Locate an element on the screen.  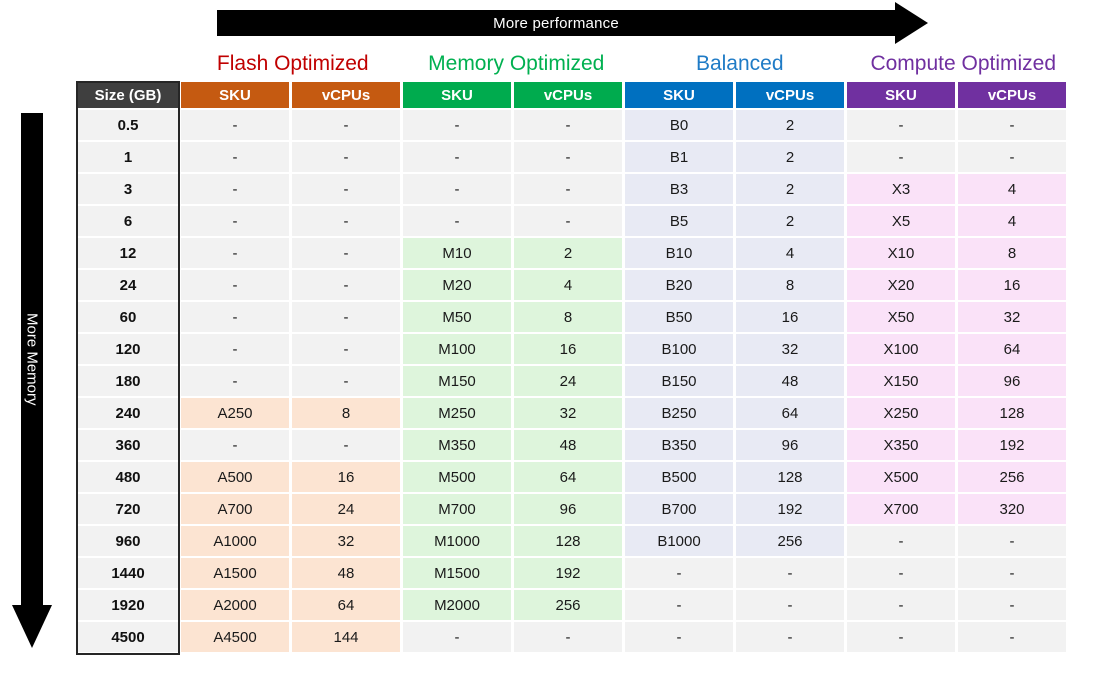
flash-optimized-sku-cell: A4500 is located at coordinates (235, 637).